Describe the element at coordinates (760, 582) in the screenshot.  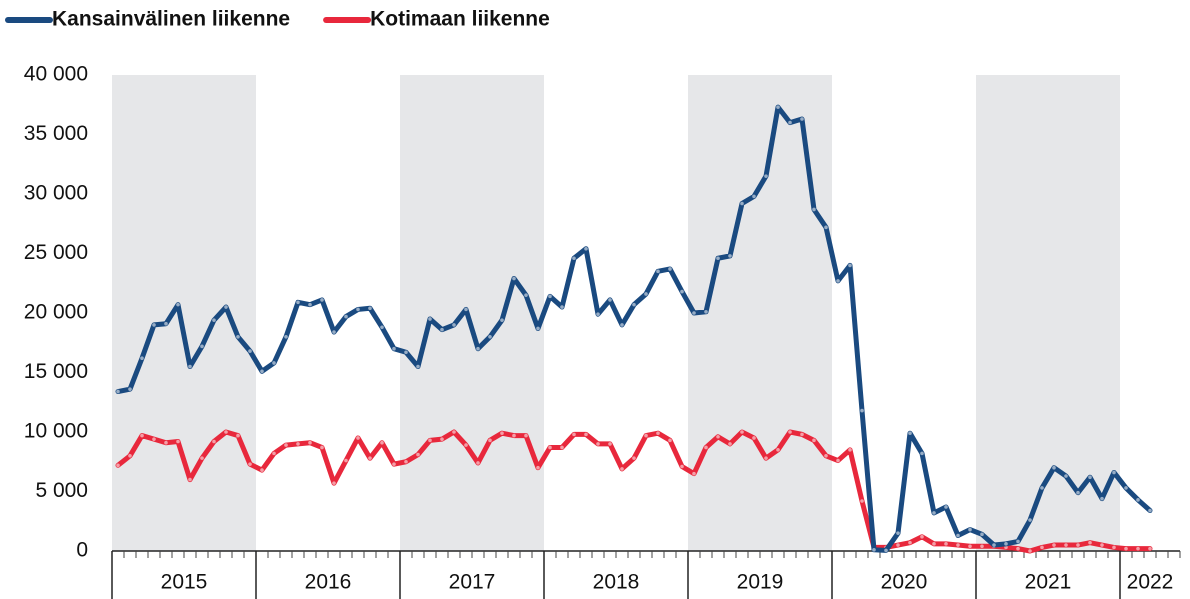
I see `x-tick-label: 2019` at that location.